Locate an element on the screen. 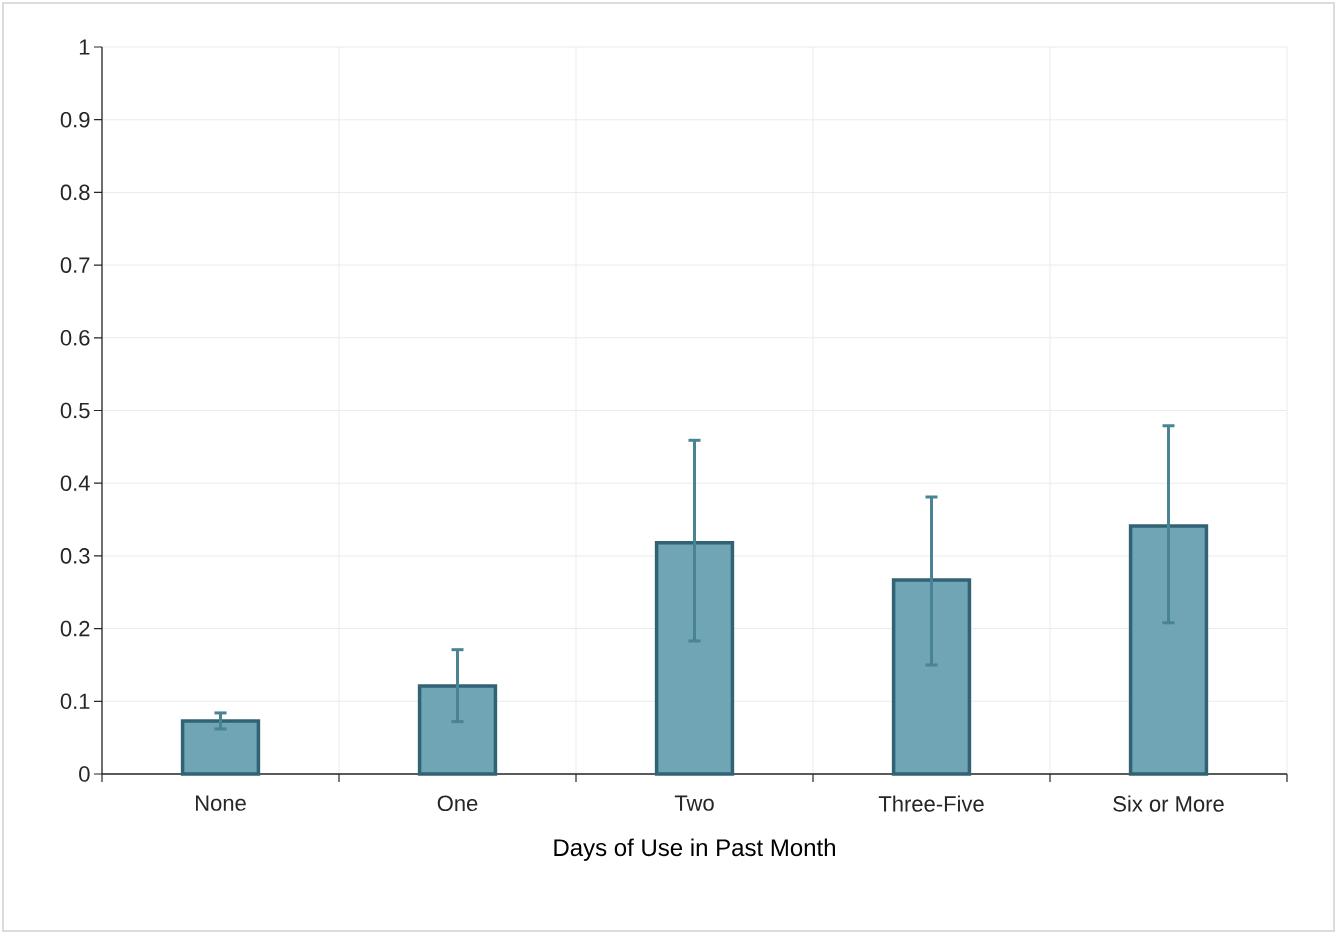  x-tick-label: Two is located at coordinates (694, 803).